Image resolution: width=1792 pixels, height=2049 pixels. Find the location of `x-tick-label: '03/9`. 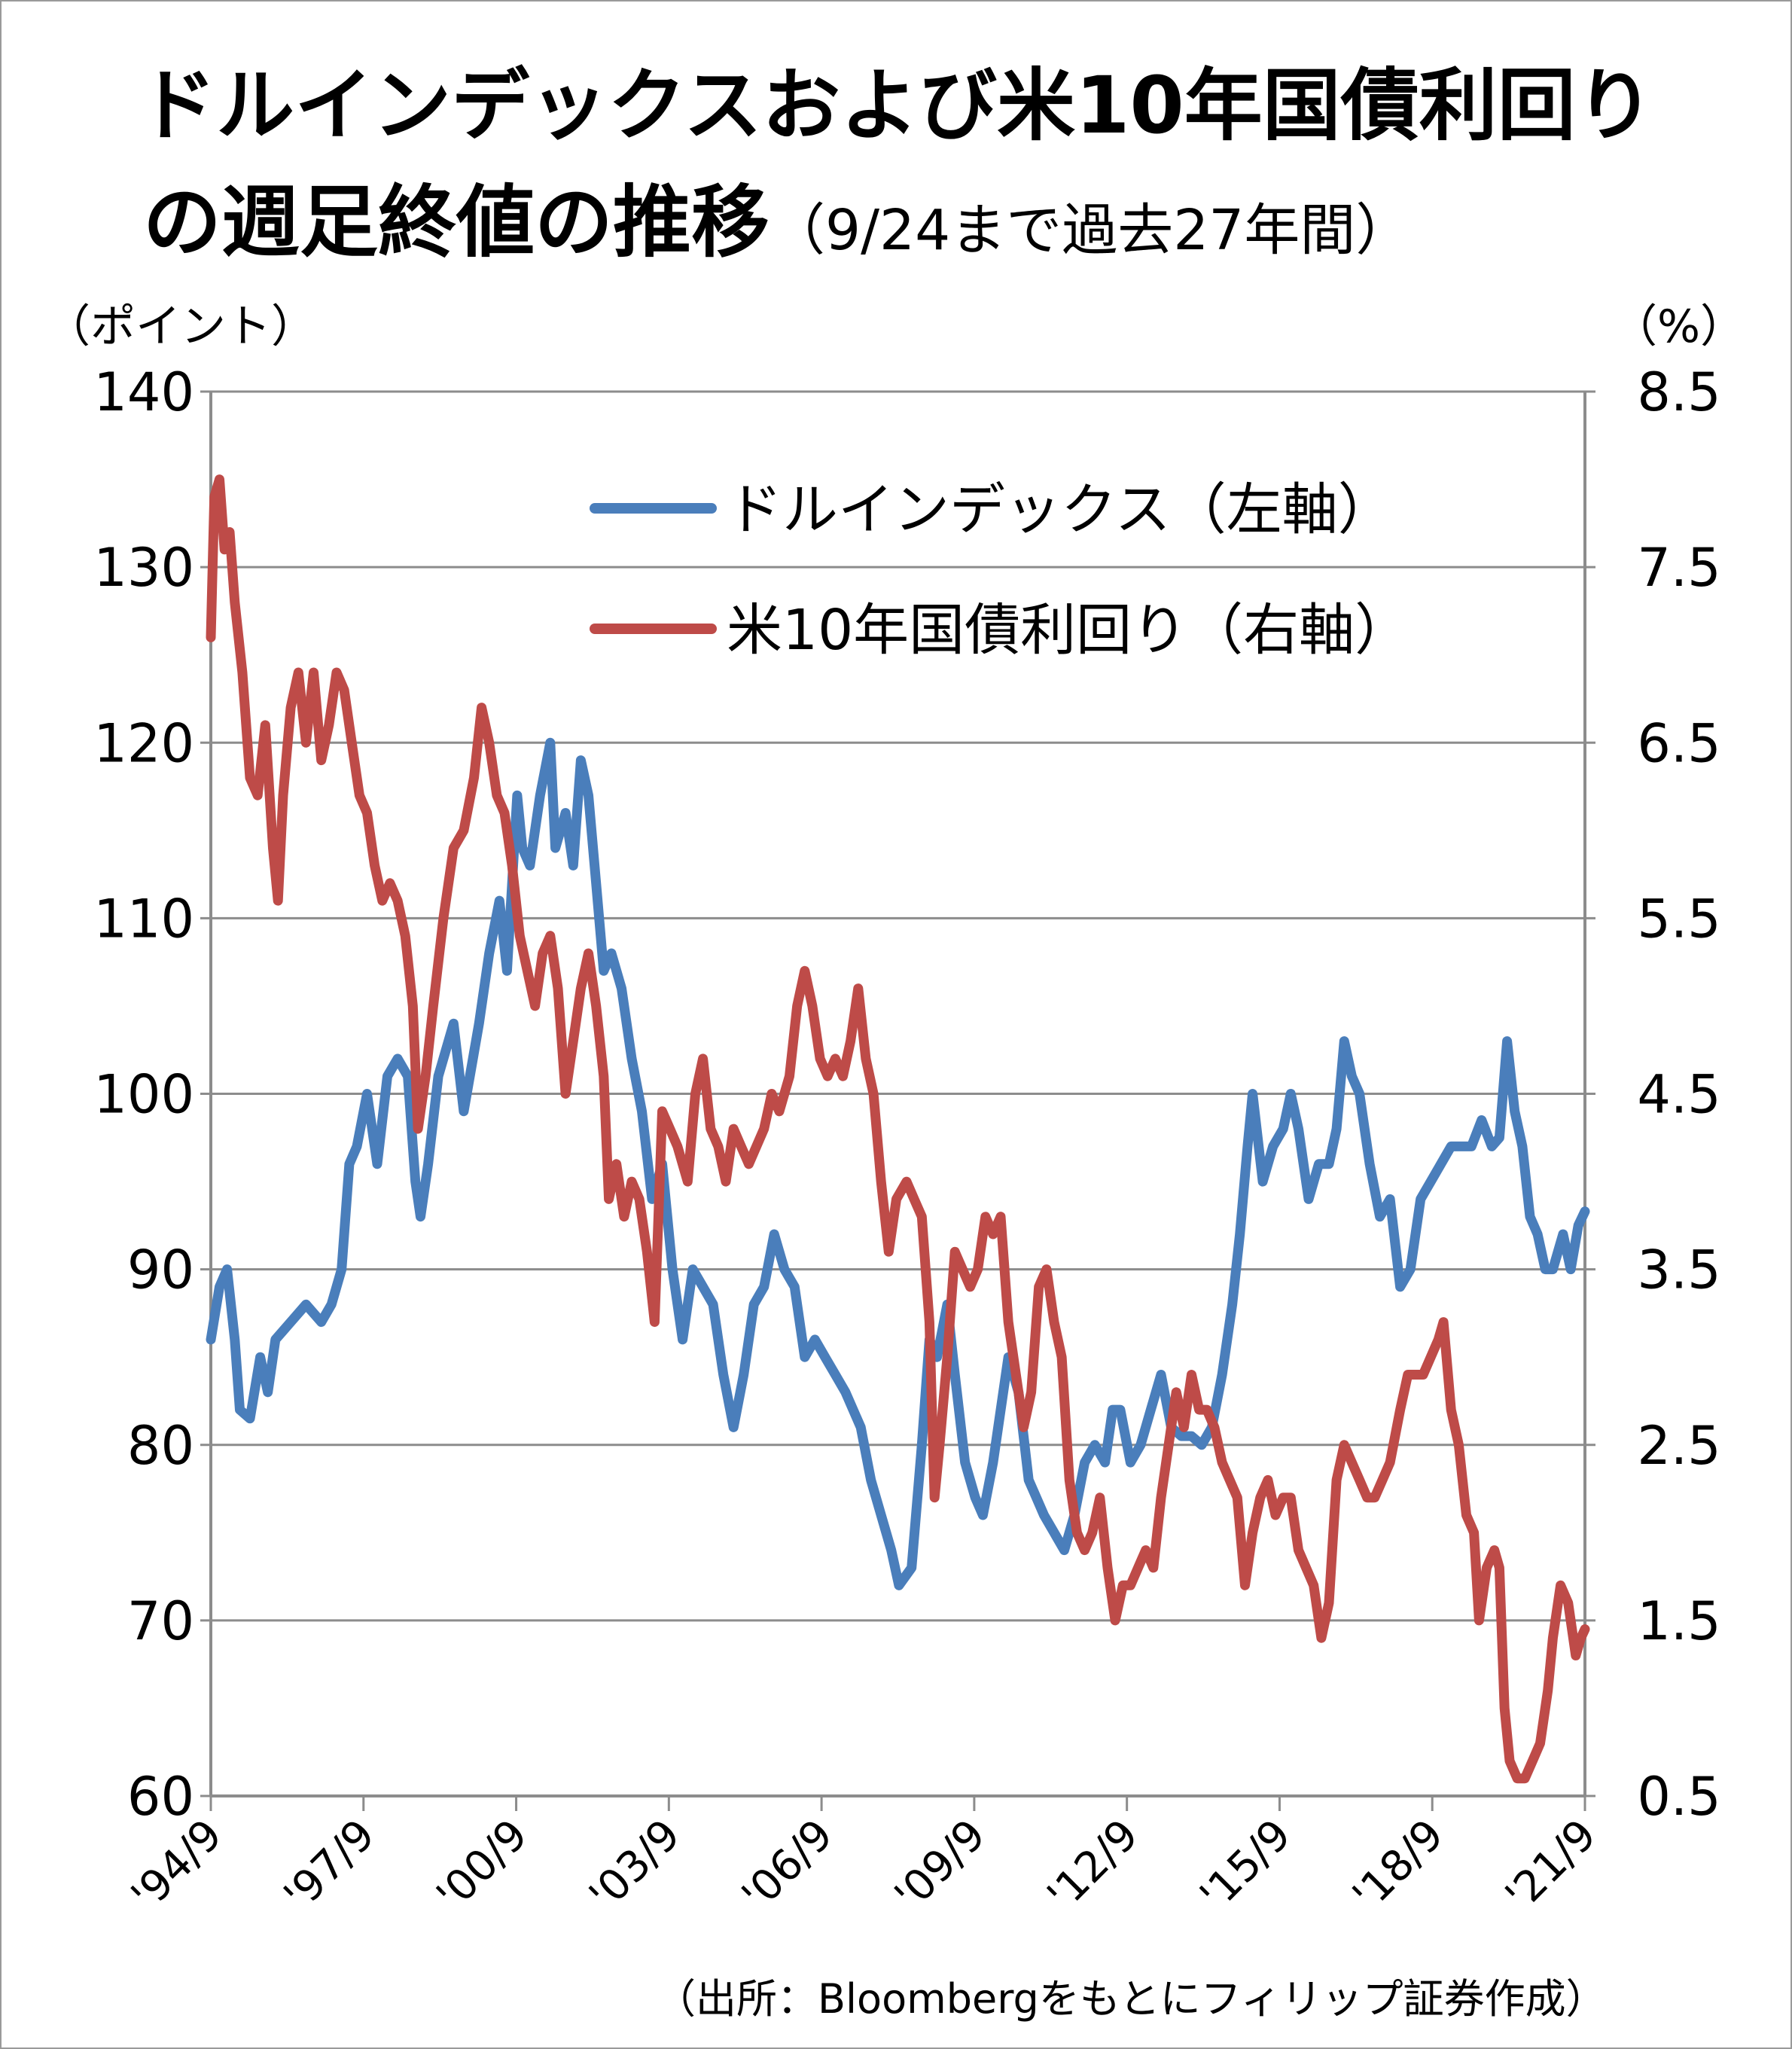

x-tick-label: '03/9 is located at coordinates (635, 1865).